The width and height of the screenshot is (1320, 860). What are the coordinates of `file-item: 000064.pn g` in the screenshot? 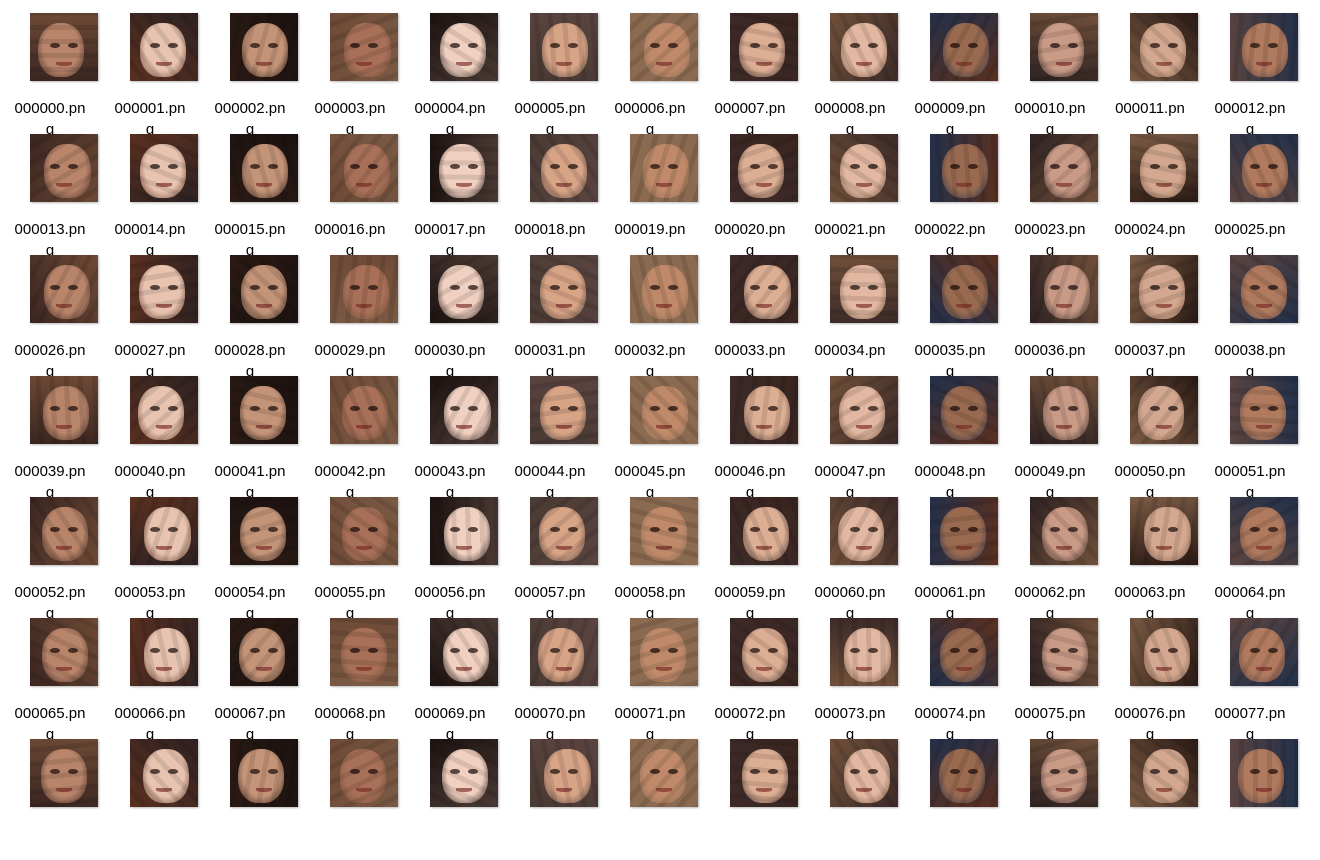 It's located at (1250, 559).